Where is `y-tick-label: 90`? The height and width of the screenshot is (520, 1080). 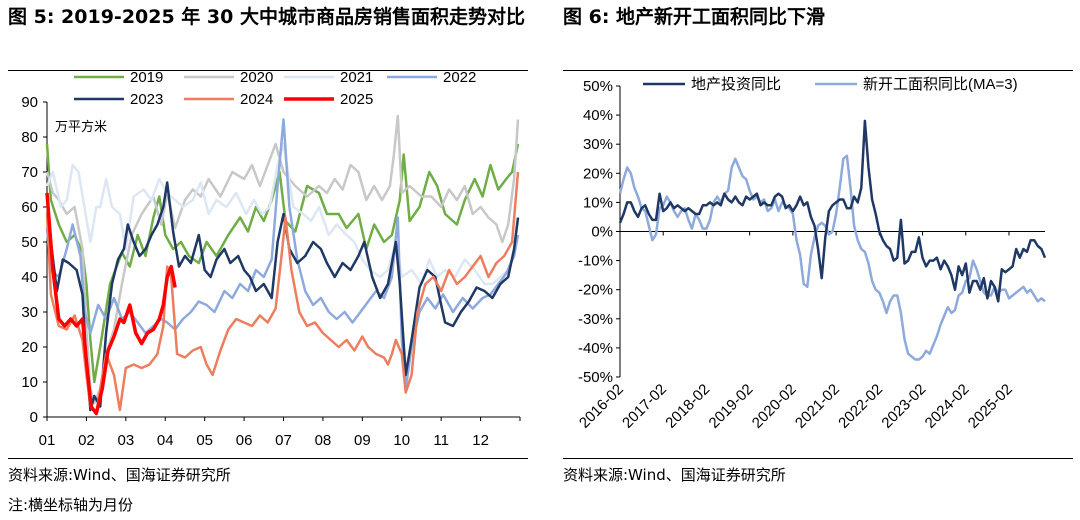 y-tick-label: 90 is located at coordinates (29, 102).